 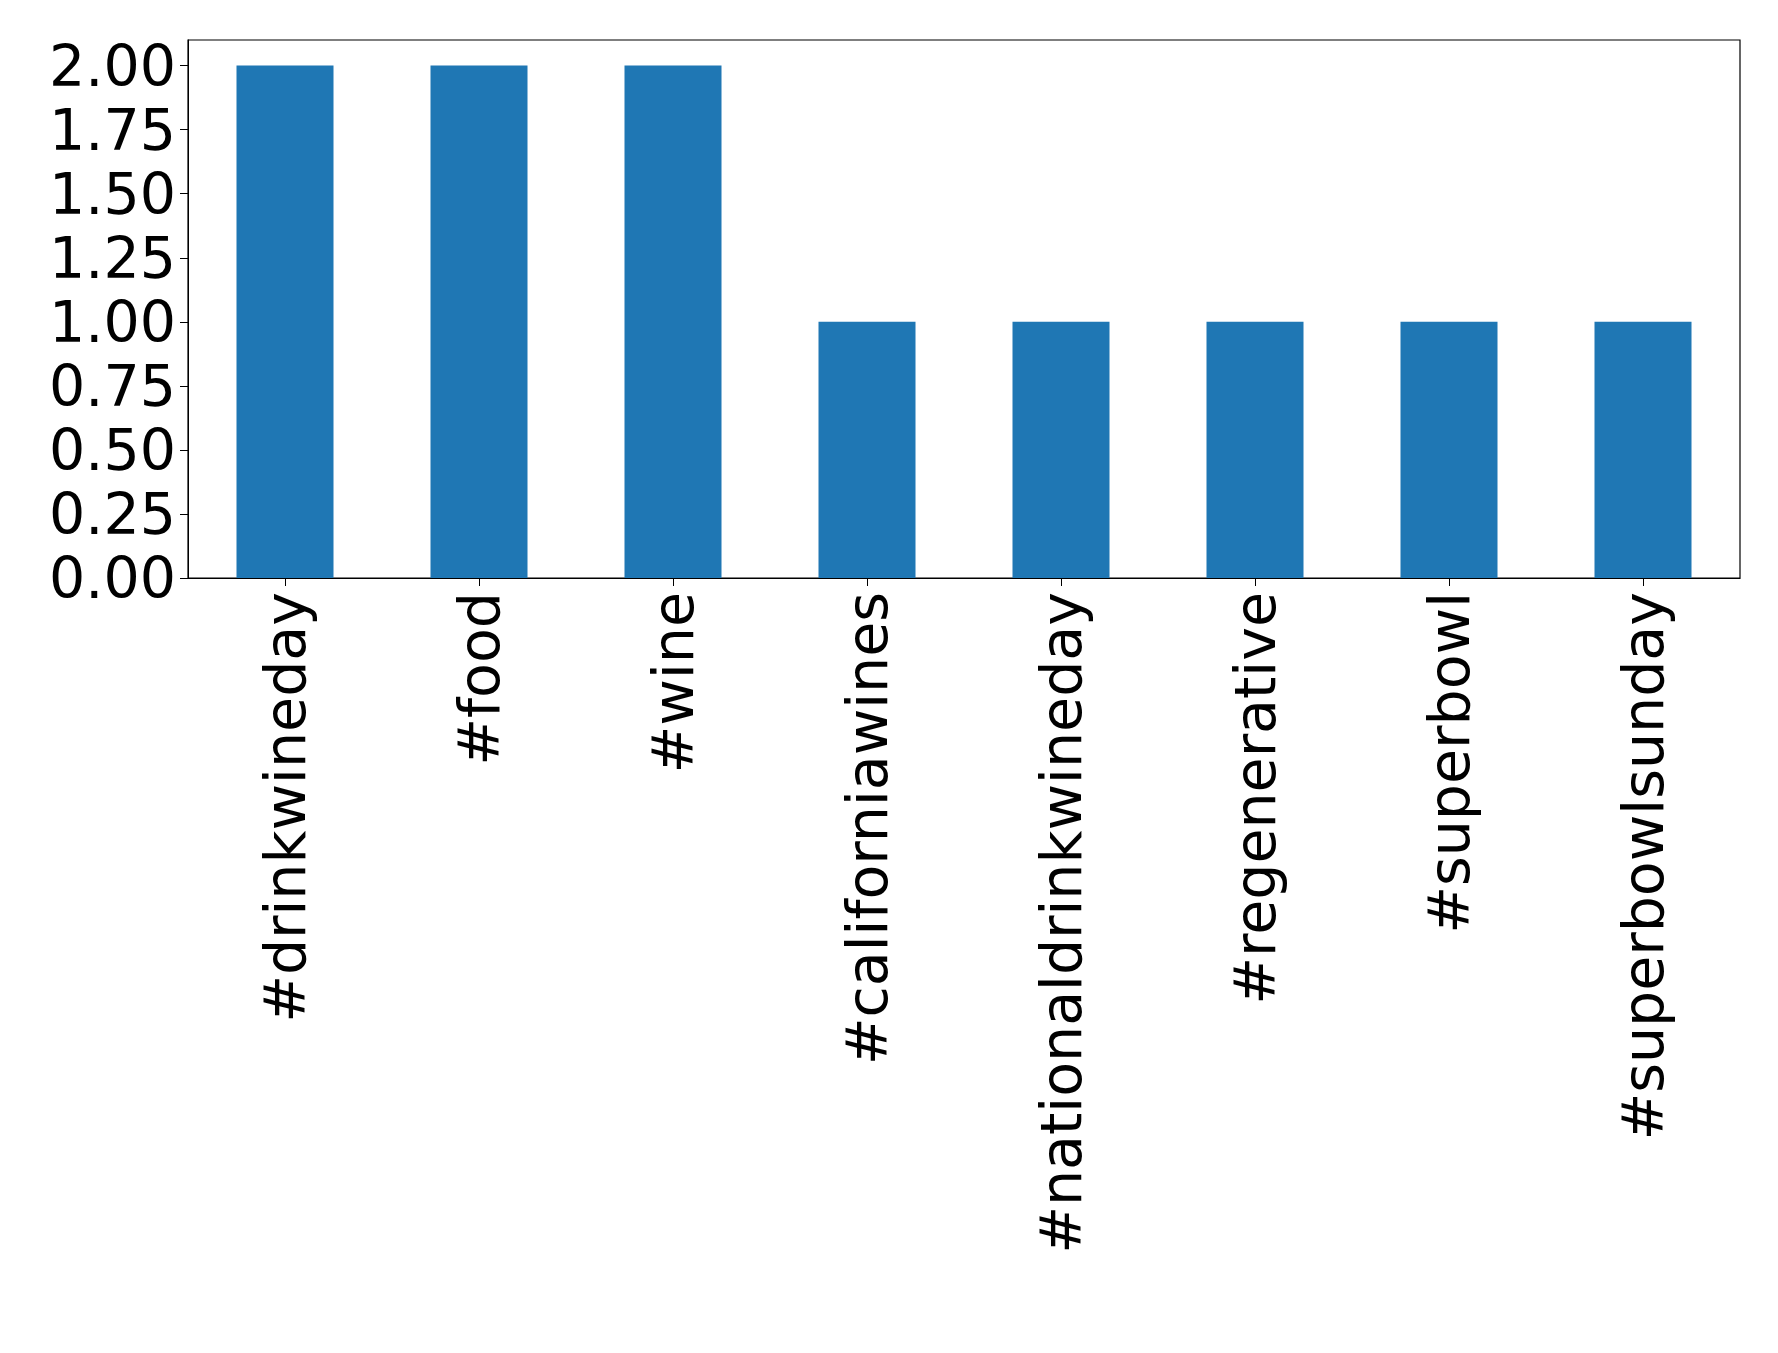 What do you see at coordinates (1449, 763) in the screenshot?
I see `x-tick-label: #superbowl` at bounding box center [1449, 763].